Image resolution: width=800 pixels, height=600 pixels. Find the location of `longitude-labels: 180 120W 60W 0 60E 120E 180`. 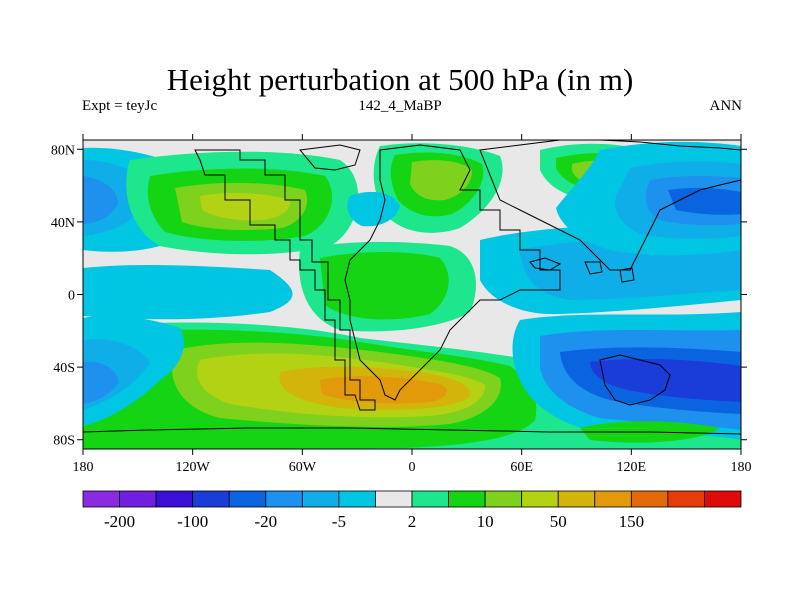

longitude-labels: 180 120W 60W 0 60E 120E 180 is located at coordinates (412, 467).